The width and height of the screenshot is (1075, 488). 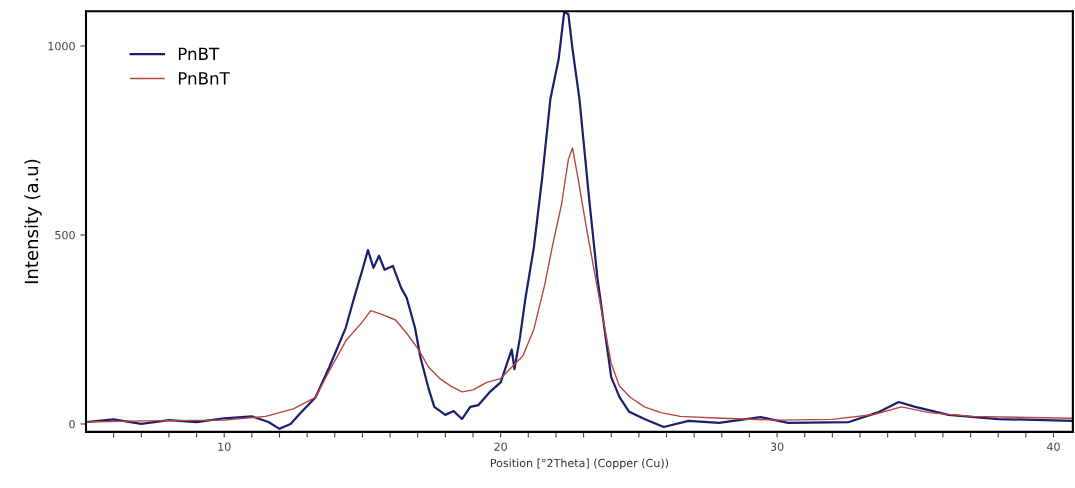 I want to click on x-tick-label: 20, so click(x=500, y=446).